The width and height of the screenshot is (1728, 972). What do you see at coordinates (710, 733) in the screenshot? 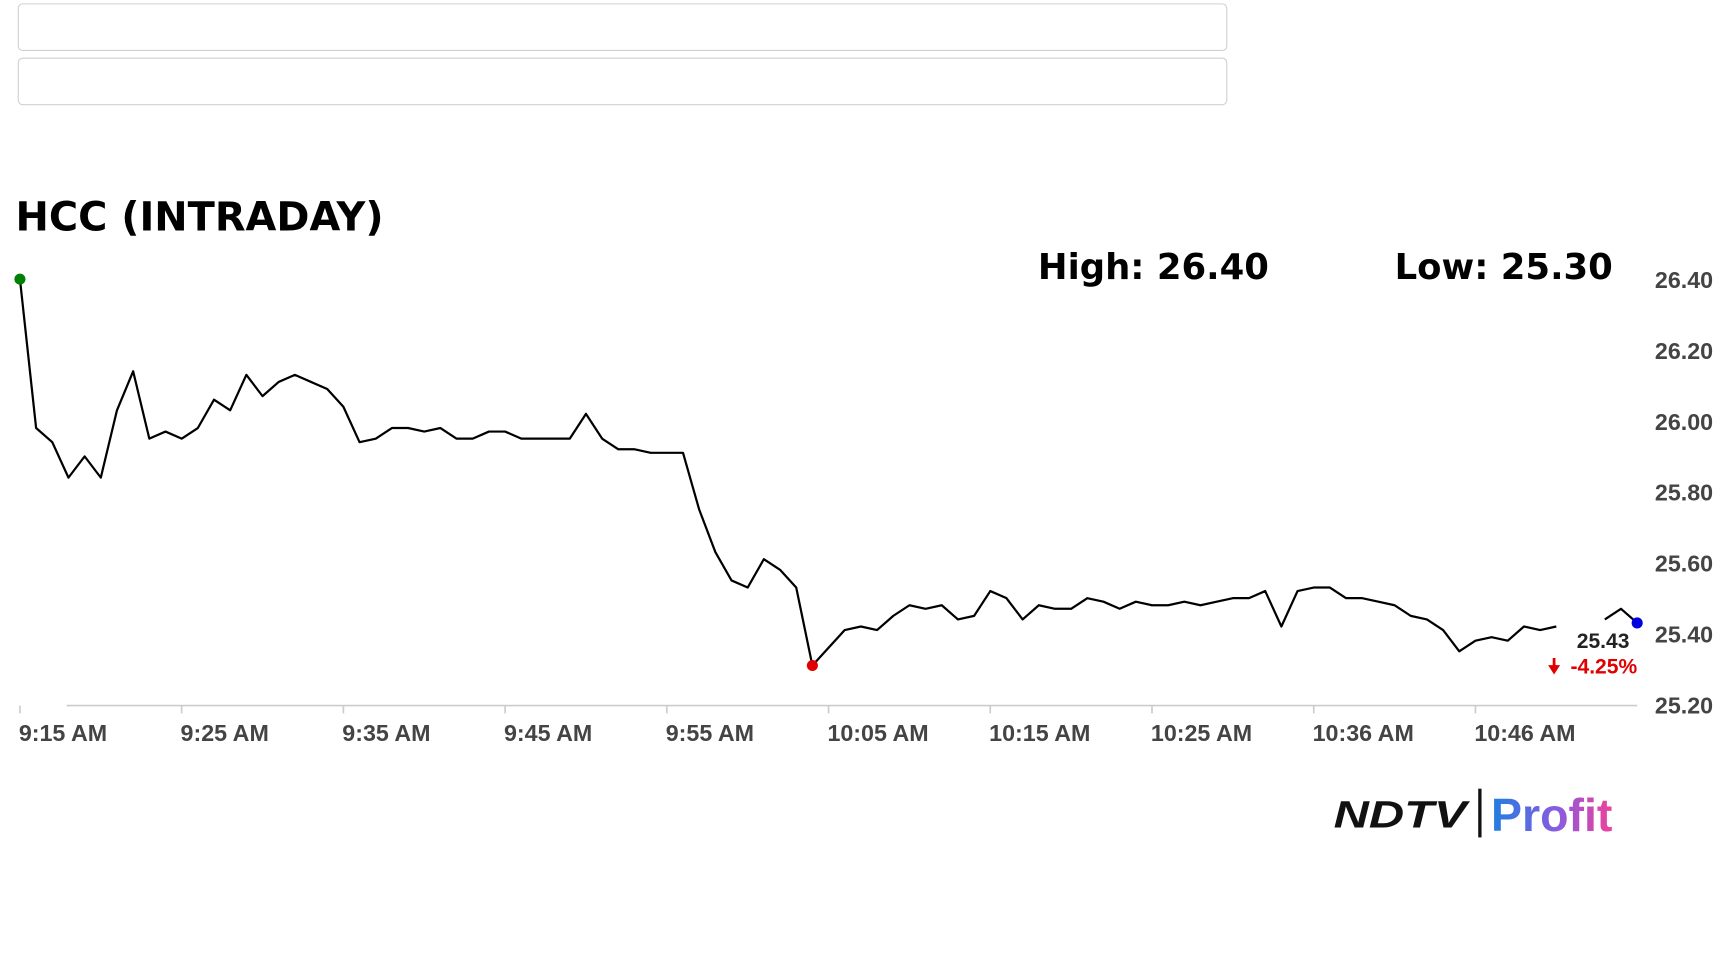
I see `x-tick-label: 9:55 AM` at bounding box center [710, 733].